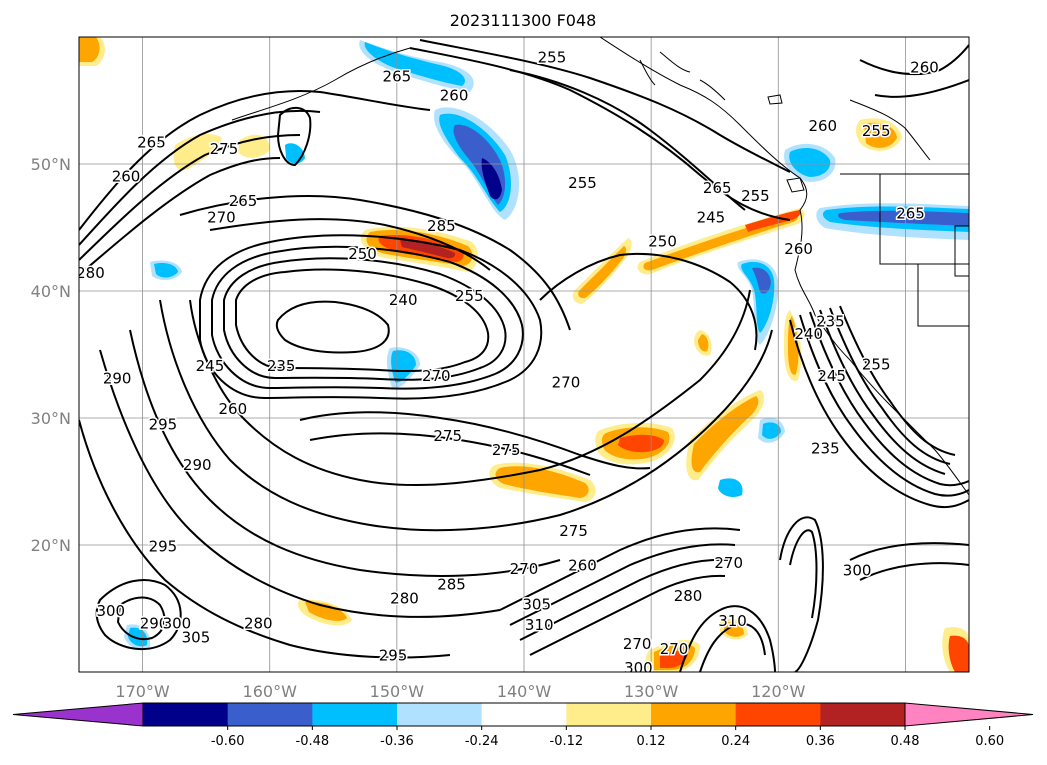 Image resolution: width=1047 pixels, height=765 pixels. I want to click on contour-label-27: 270, so click(566, 382).